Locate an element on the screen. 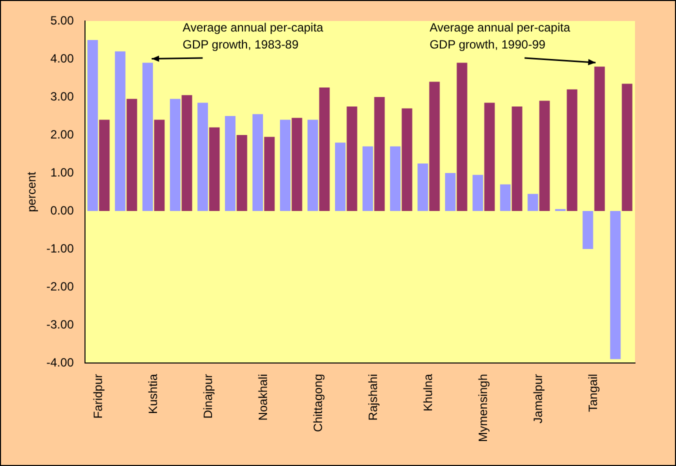 The width and height of the screenshot is (676, 466). text: Average annual per-capita GDP growth, 1983-89 is located at coordinates (253, 36).